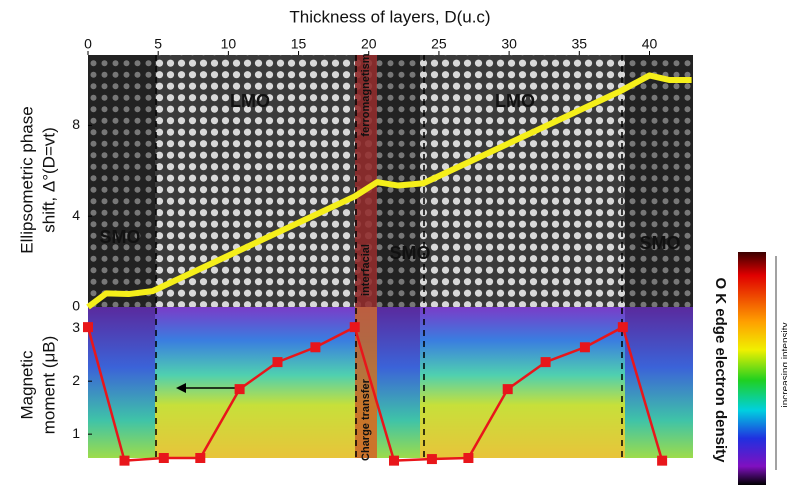 The image size is (787, 488). What do you see at coordinates (509, 44) in the screenshot?
I see `x-tick-label: 30` at bounding box center [509, 44].